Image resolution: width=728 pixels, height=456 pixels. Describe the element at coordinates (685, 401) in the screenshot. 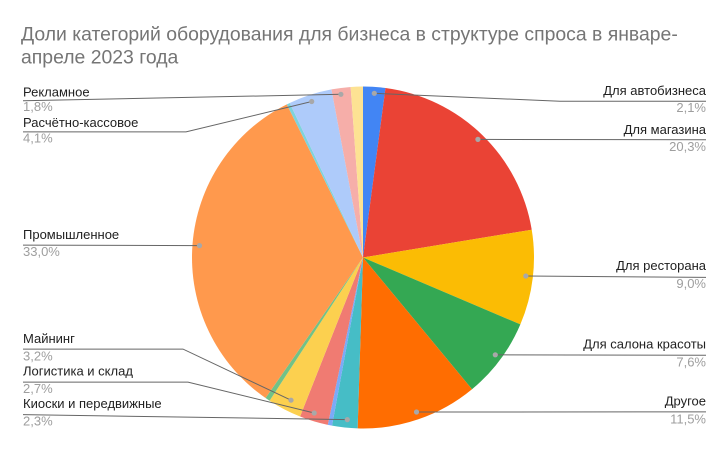

I see `svg-text: Другое` at that location.